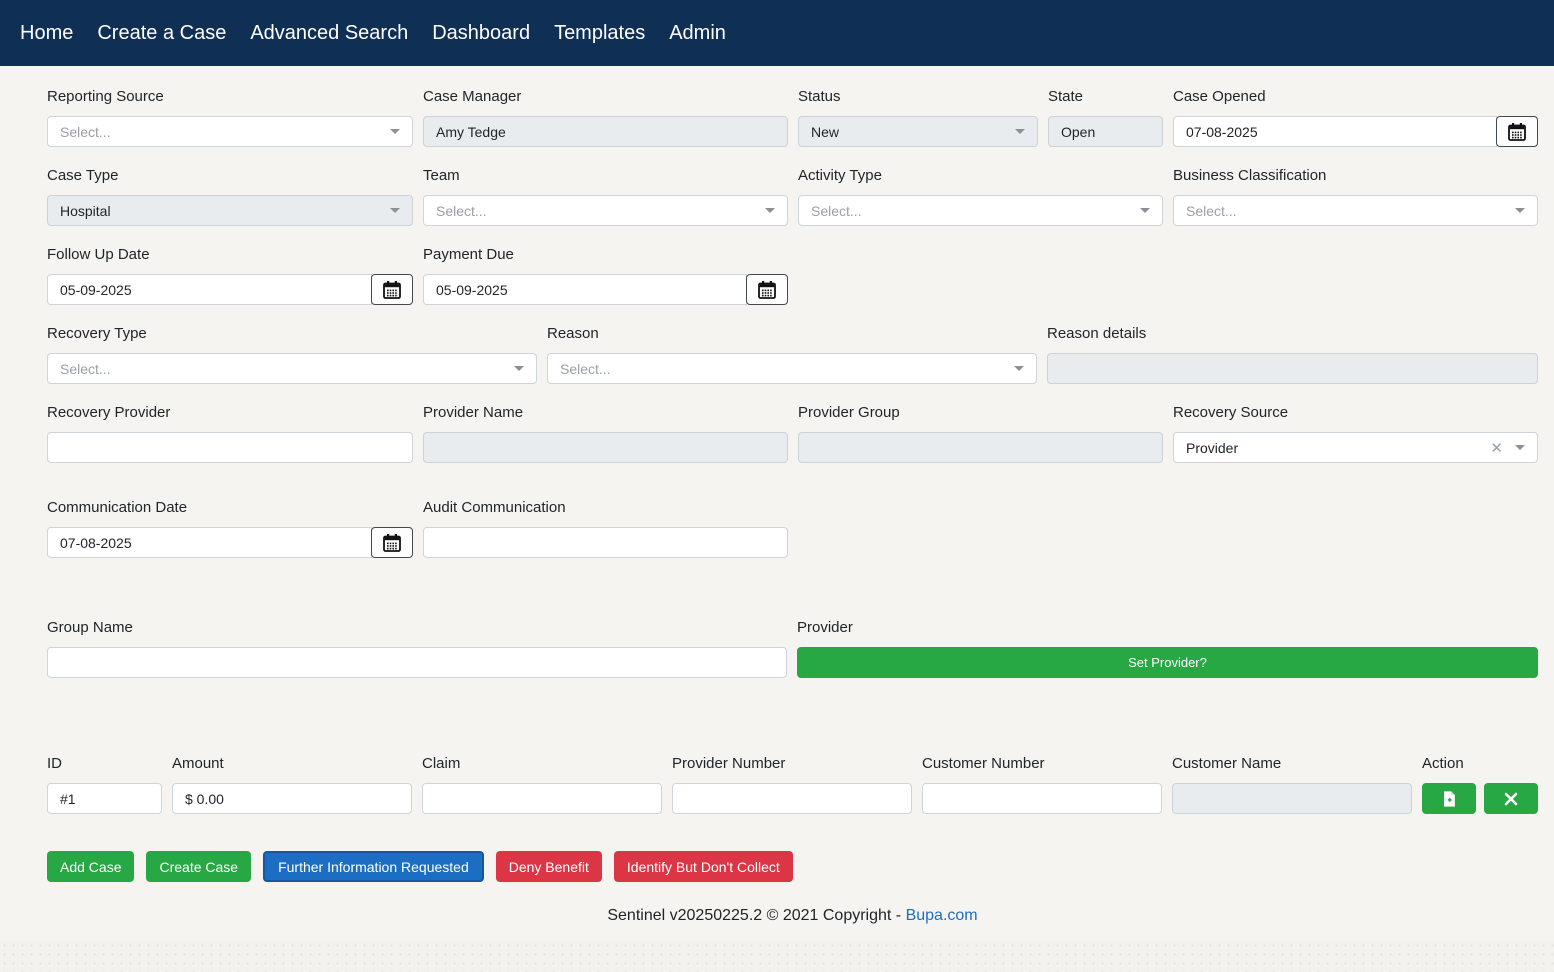  Describe the element at coordinates (1496, 448) in the screenshot. I see `clear-icon: ✕` at that location.